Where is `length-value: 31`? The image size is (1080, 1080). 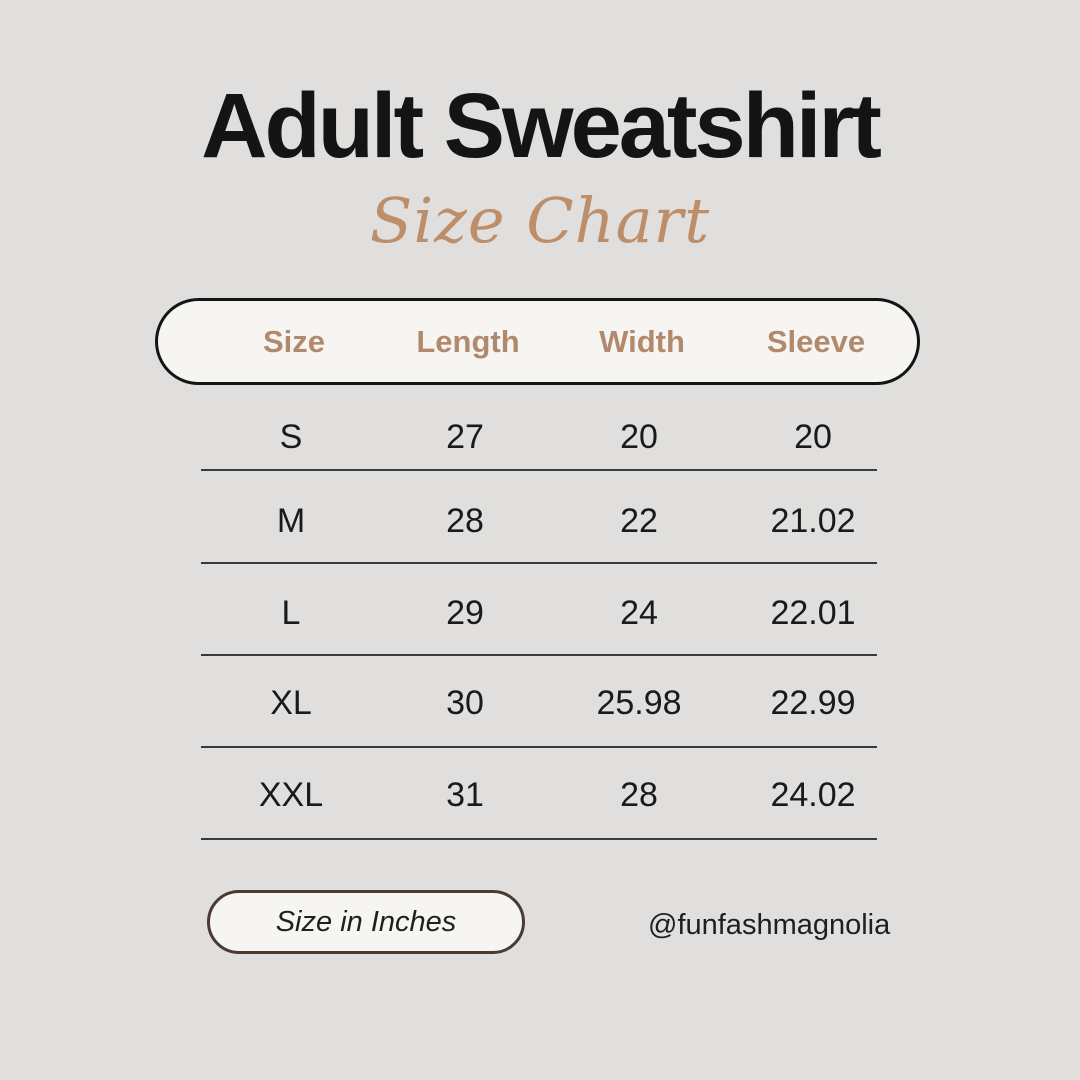
length-value: 31 is located at coordinates (465, 794).